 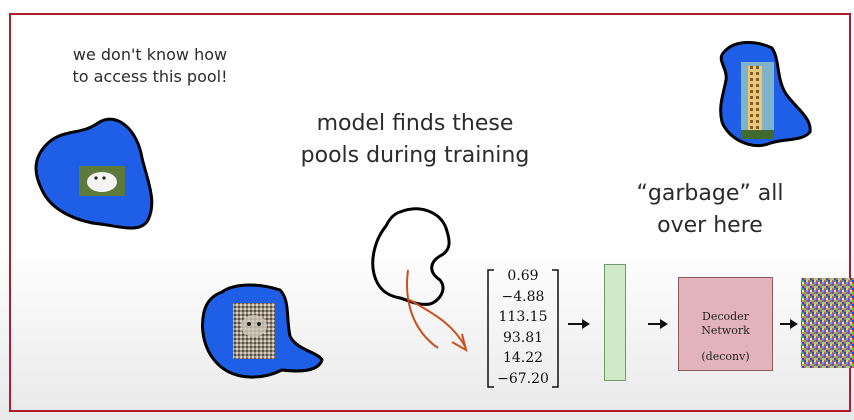 I want to click on decoder-label-1: Decoder, so click(x=725, y=316).